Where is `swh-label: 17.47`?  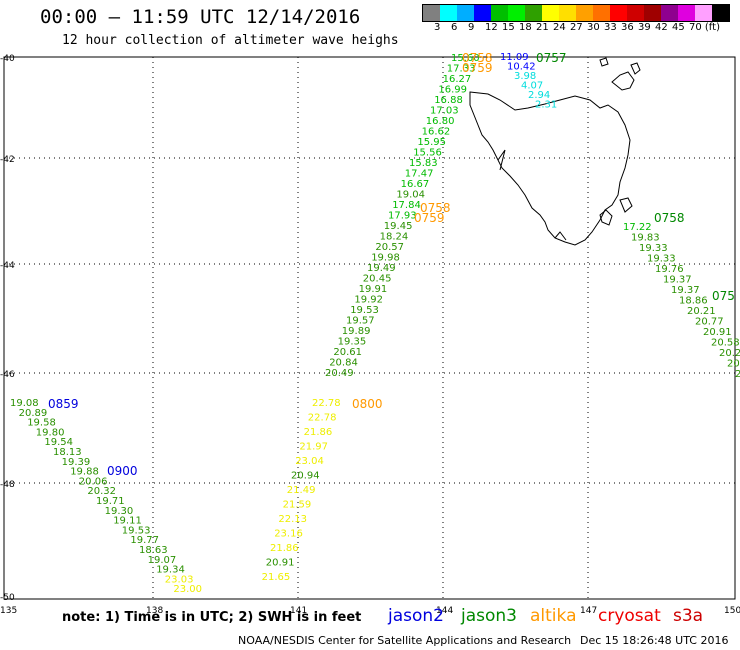 swh-label: 17.47 is located at coordinates (419, 174).